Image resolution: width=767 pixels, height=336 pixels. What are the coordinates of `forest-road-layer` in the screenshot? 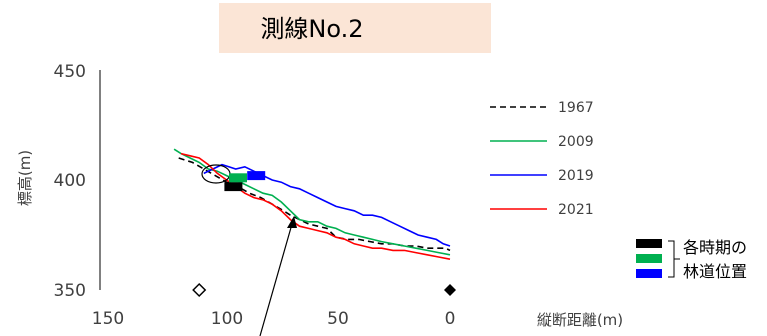 It's located at (245, 181).